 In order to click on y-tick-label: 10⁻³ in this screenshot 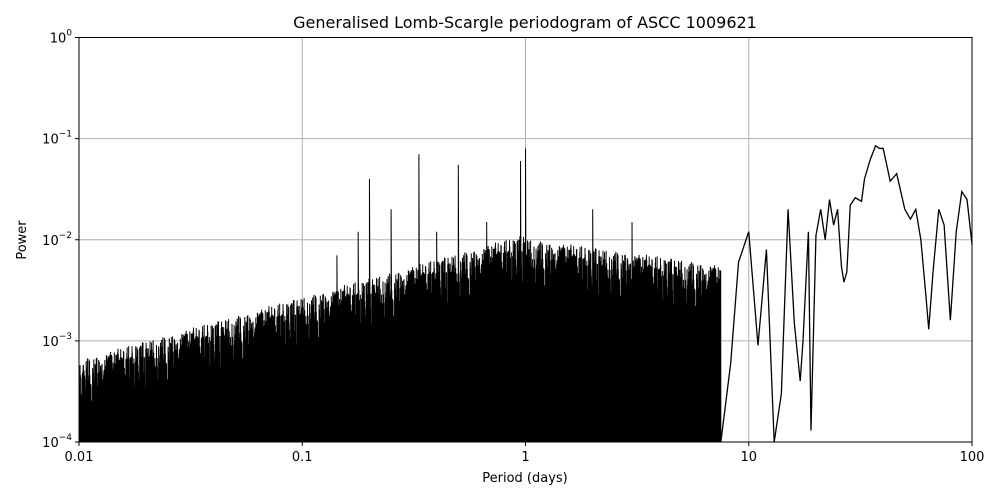, I will do `click(57, 341)`.